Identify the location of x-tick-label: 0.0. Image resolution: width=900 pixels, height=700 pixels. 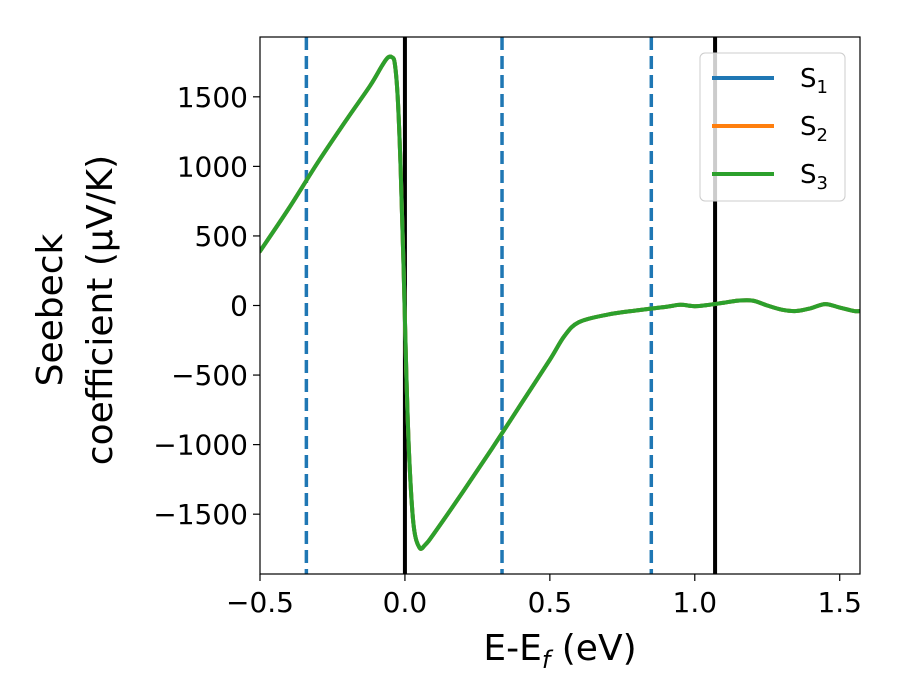
(405, 602).